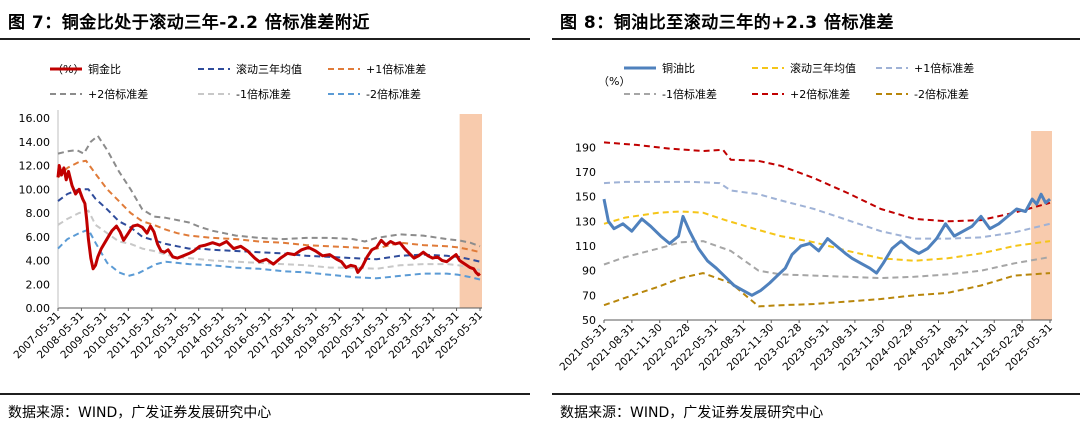  Describe the element at coordinates (585, 197) in the screenshot. I see `y-tick-label: 150` at that location.